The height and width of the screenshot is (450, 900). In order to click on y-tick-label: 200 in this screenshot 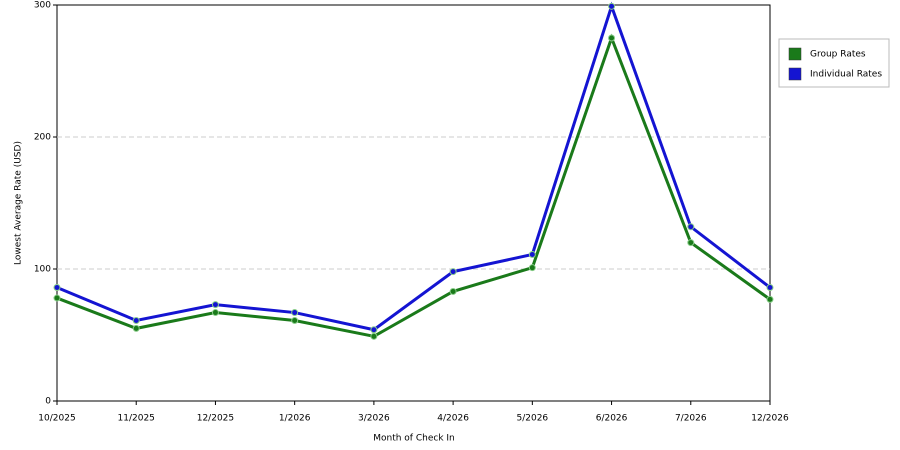, I will do `click(42, 138)`.